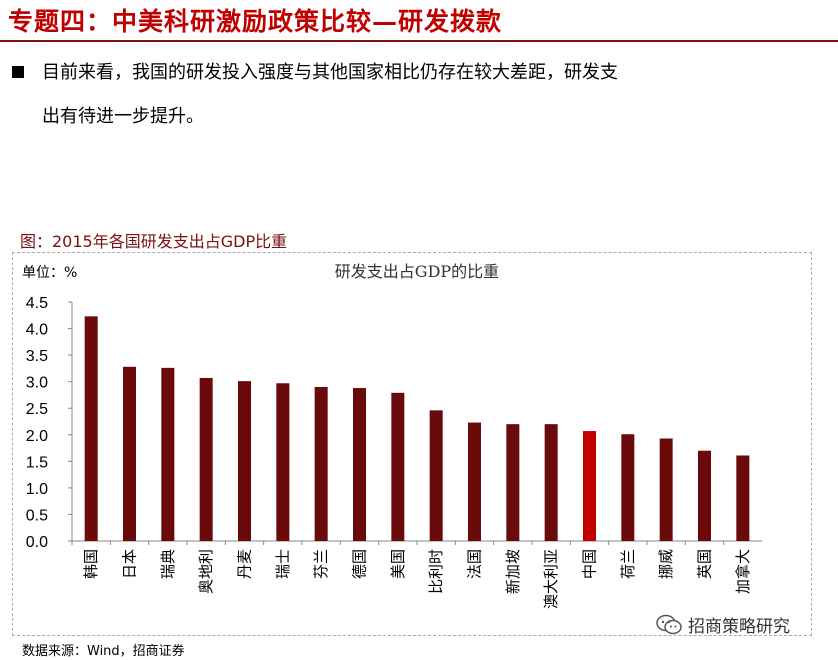 The height and width of the screenshot is (660, 838). Describe the element at coordinates (18, 72) in the screenshot. I see `bullet-square-icon` at that location.